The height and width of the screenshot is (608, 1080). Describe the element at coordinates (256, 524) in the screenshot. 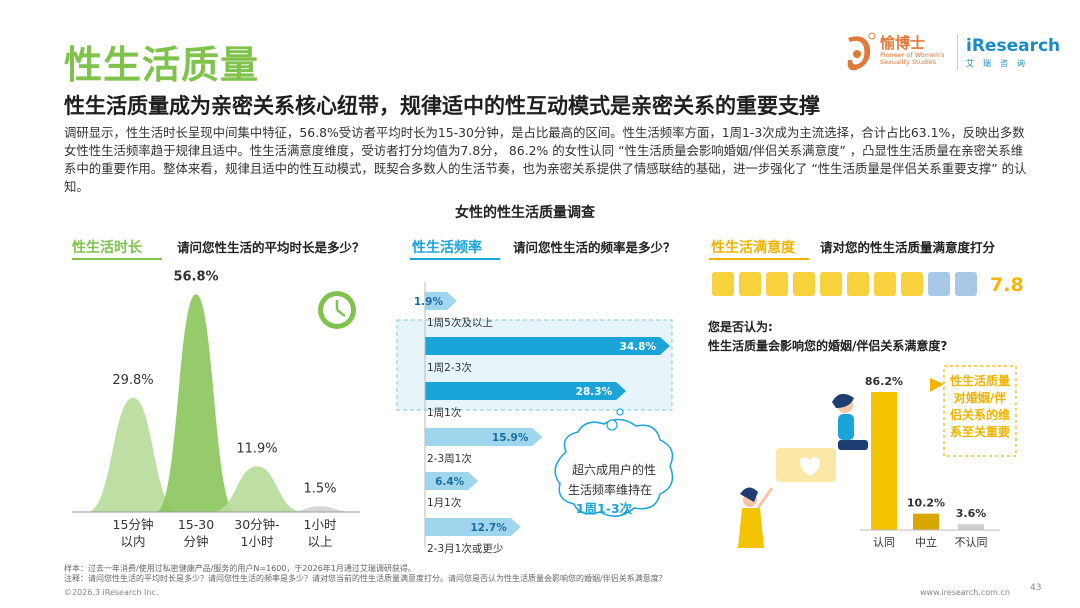

I see `duration-category-label: 30分钟-` at that location.